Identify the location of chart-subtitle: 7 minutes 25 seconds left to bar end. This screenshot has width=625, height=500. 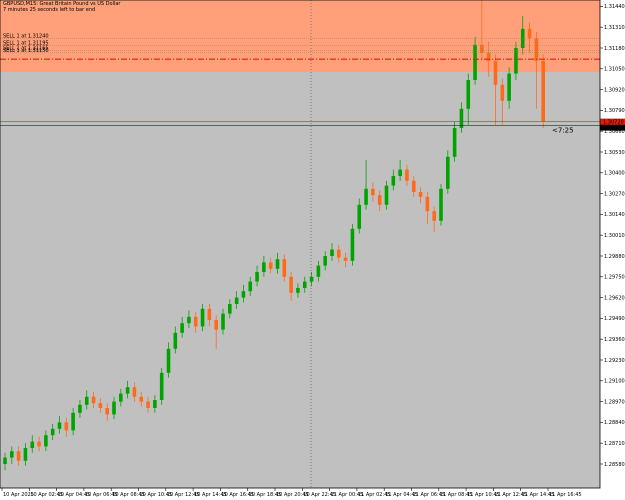
(49, 10).